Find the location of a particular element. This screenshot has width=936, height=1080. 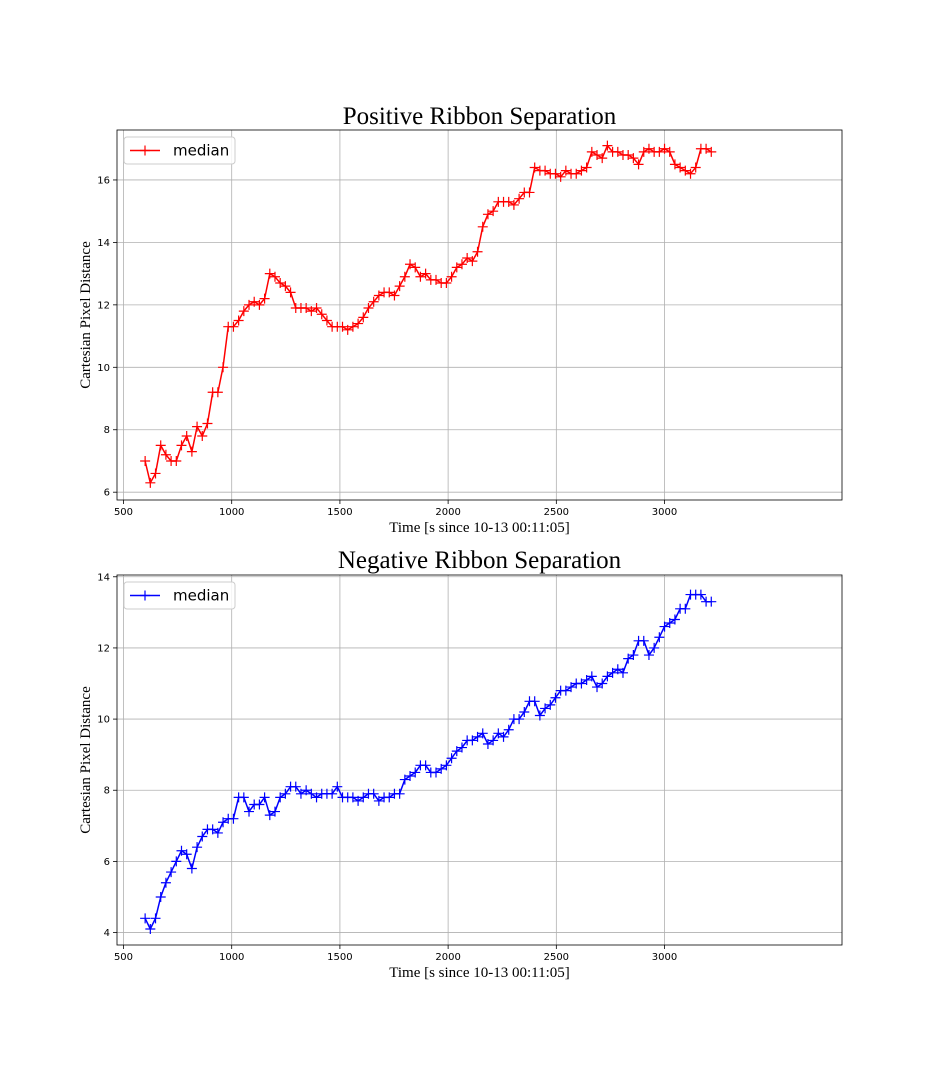

y-tick-label: 16 is located at coordinates (103, 180).